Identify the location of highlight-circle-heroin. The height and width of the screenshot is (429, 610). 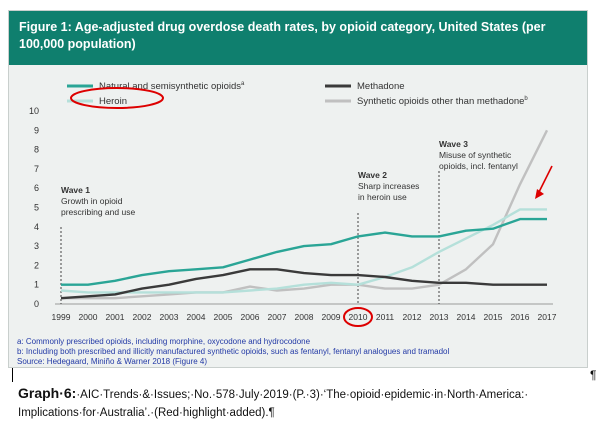
(117, 98).